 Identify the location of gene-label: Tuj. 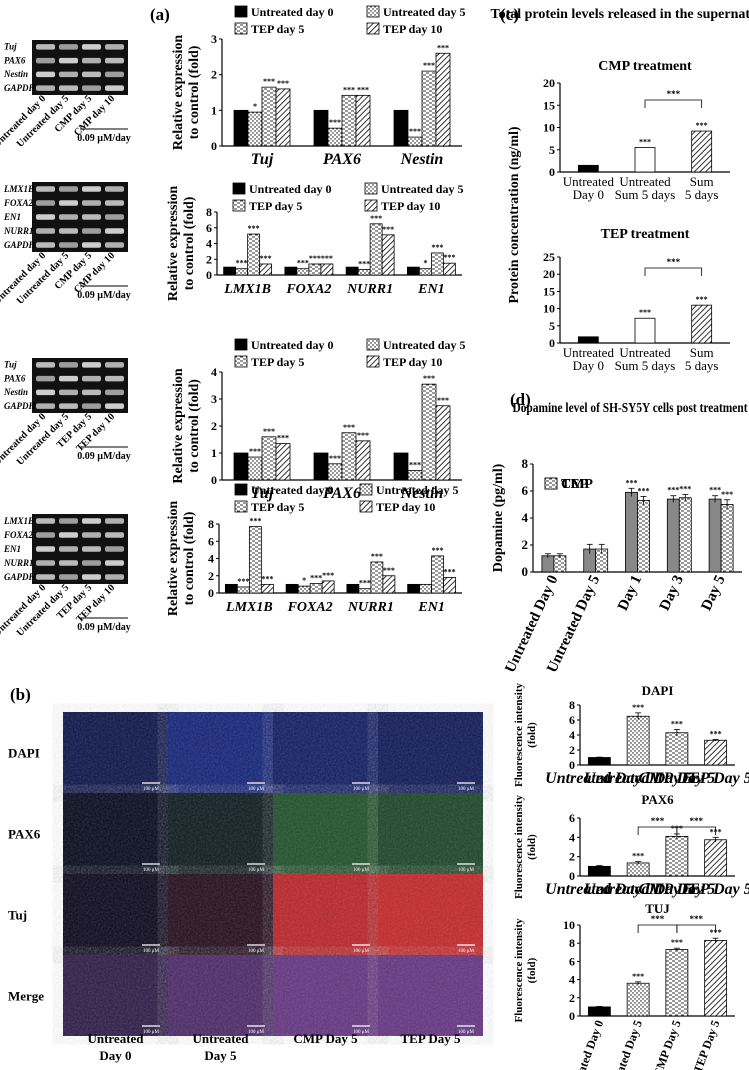
(10, 47).